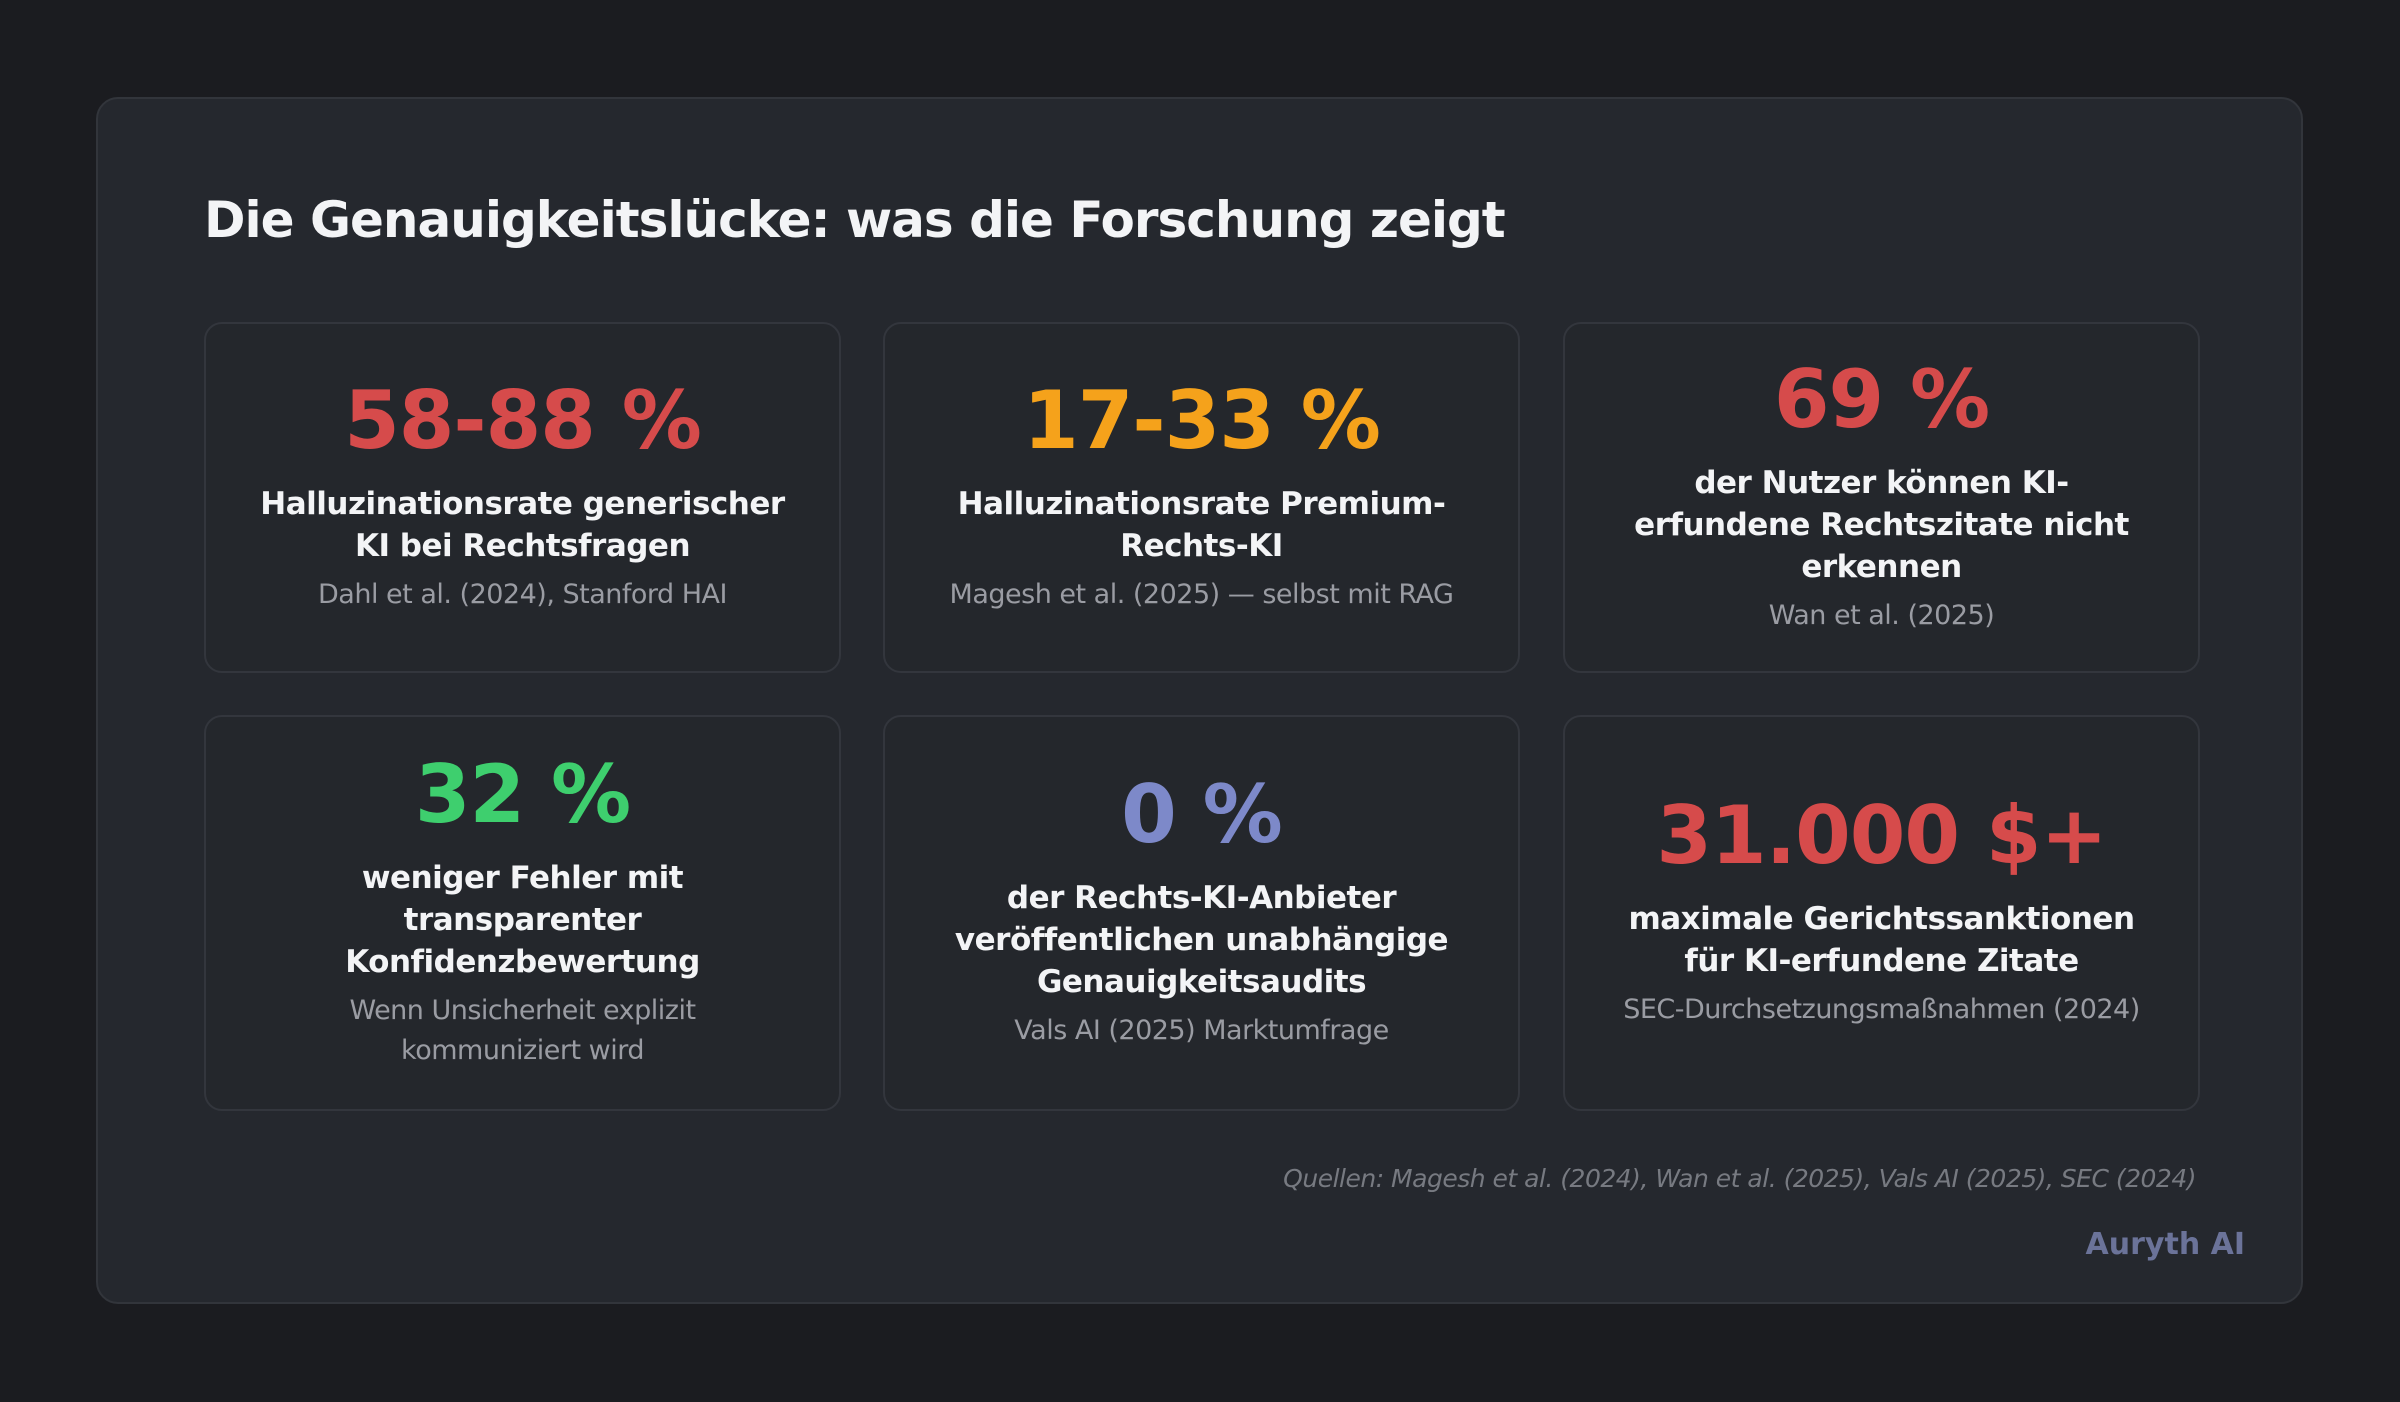 The height and width of the screenshot is (1402, 2400). Describe the element at coordinates (2165, 1244) in the screenshot. I see `brand-logo: Auryth AI` at that location.